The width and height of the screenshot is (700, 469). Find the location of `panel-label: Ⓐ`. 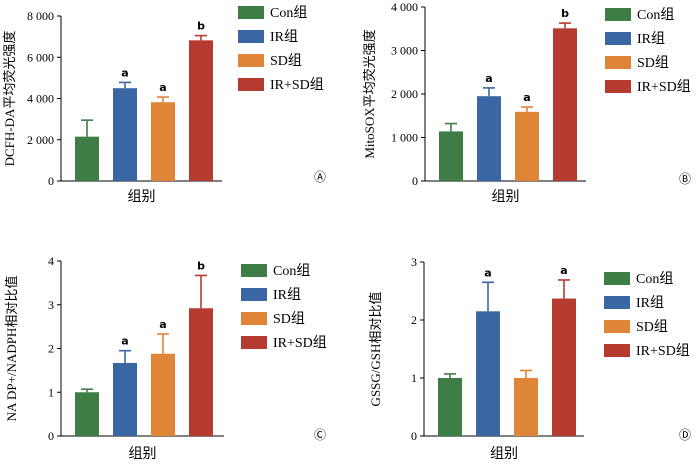

panel-label: Ⓐ is located at coordinates (320, 177).